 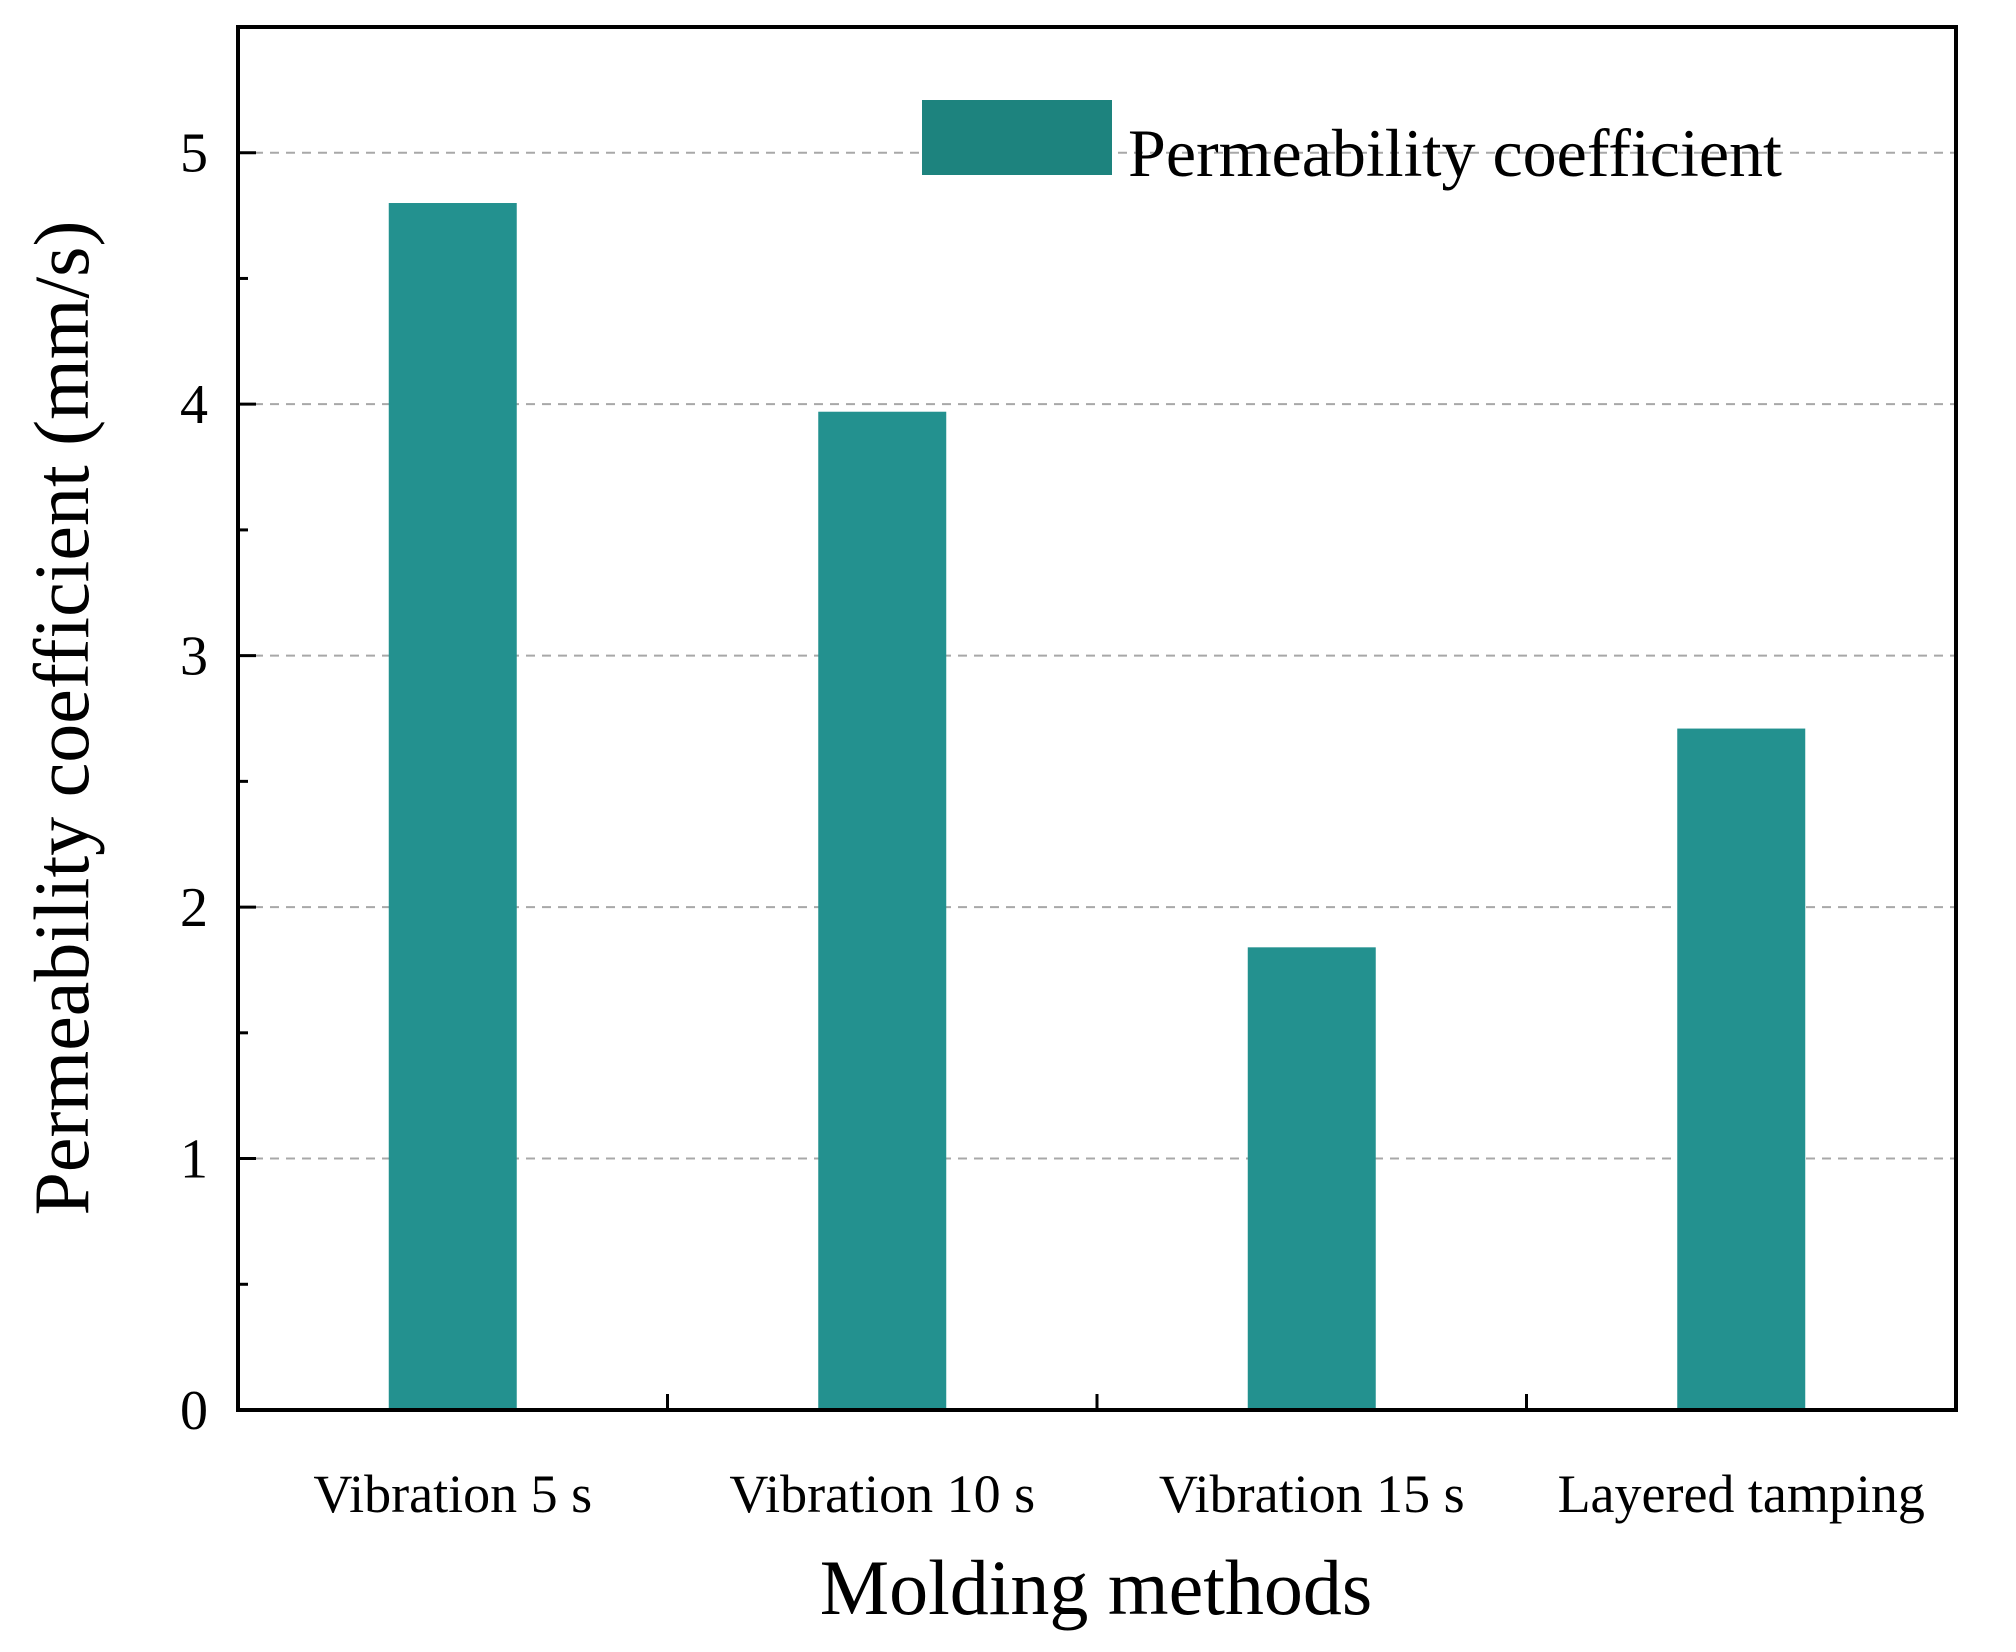 What do you see at coordinates (452, 1494) in the screenshot?
I see `x-category-label-1: Vibration 5 s` at bounding box center [452, 1494].